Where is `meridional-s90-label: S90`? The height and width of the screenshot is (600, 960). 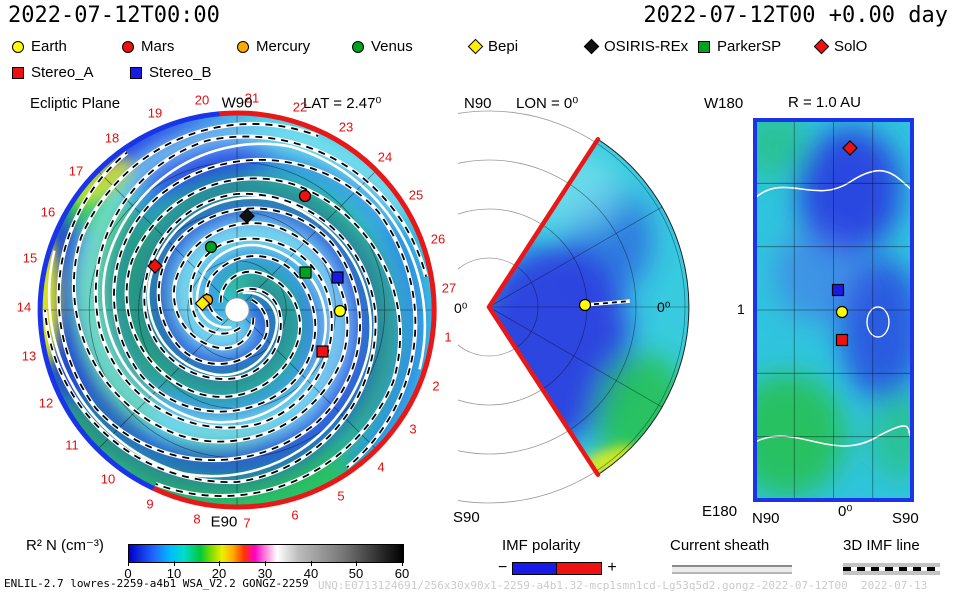 meridional-s90-label: S90 is located at coordinates (466, 517).